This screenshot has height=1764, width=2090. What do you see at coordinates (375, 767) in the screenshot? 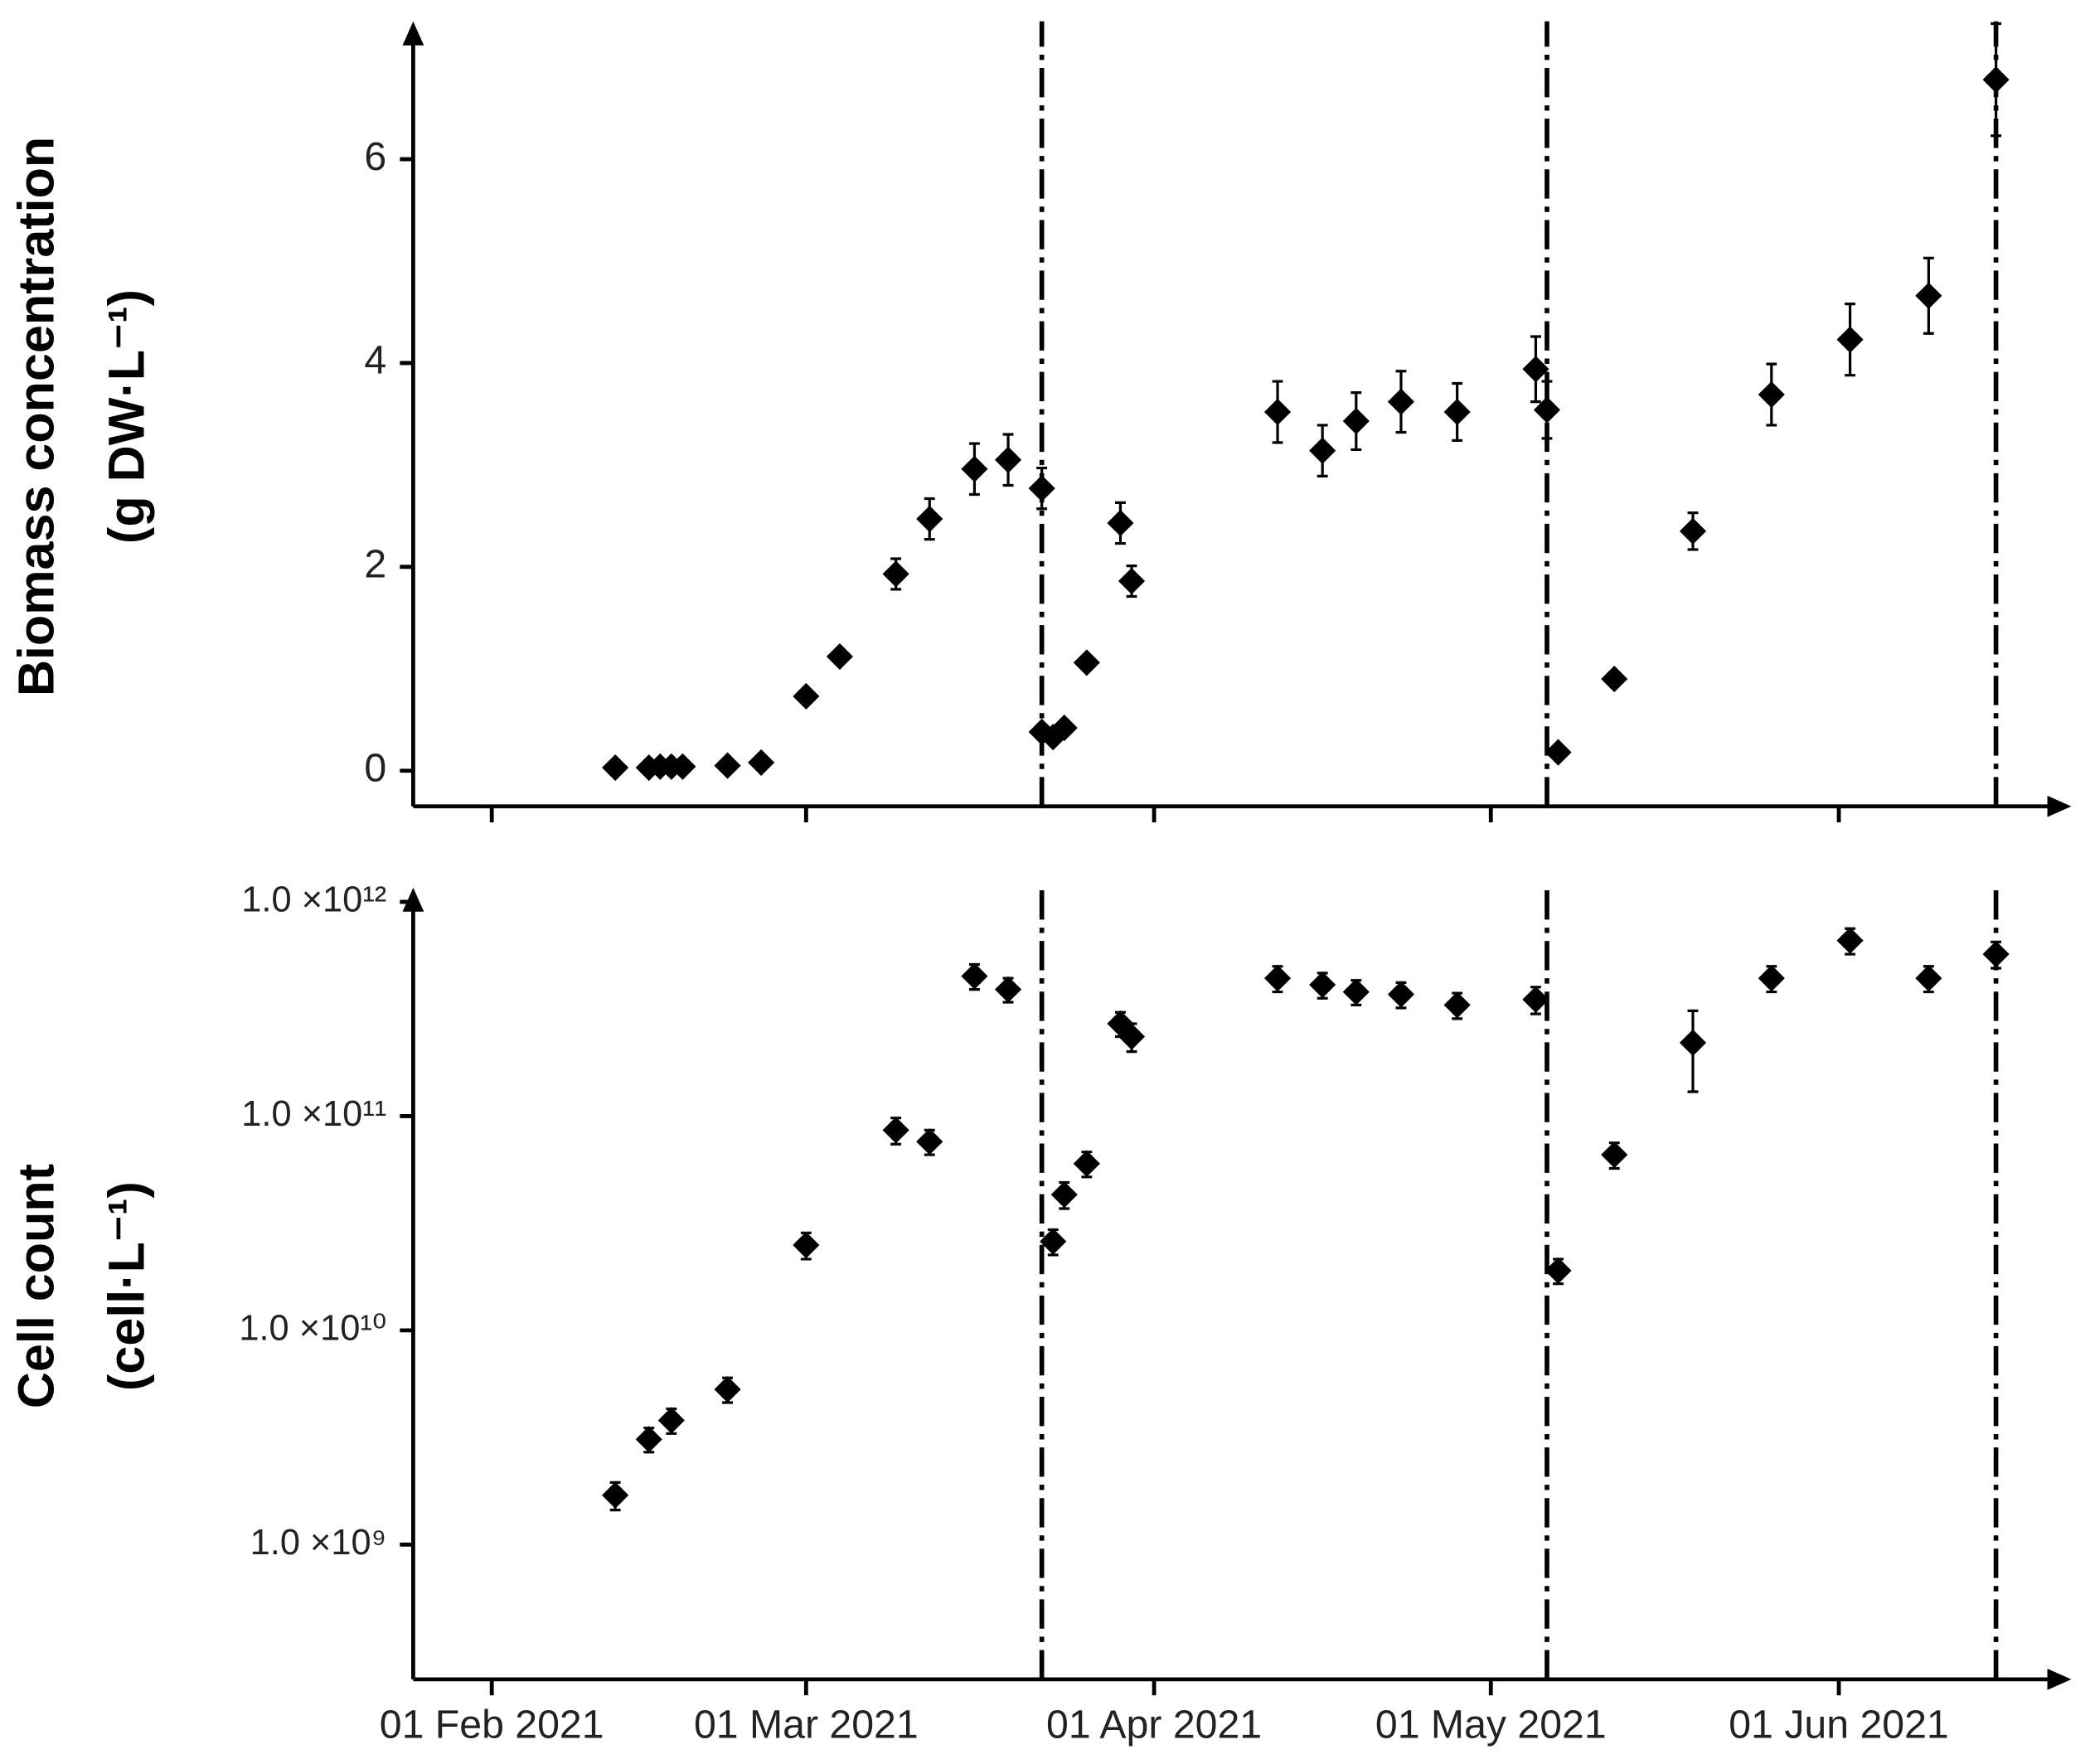
I see `y-tick-label: 0` at bounding box center [375, 767].